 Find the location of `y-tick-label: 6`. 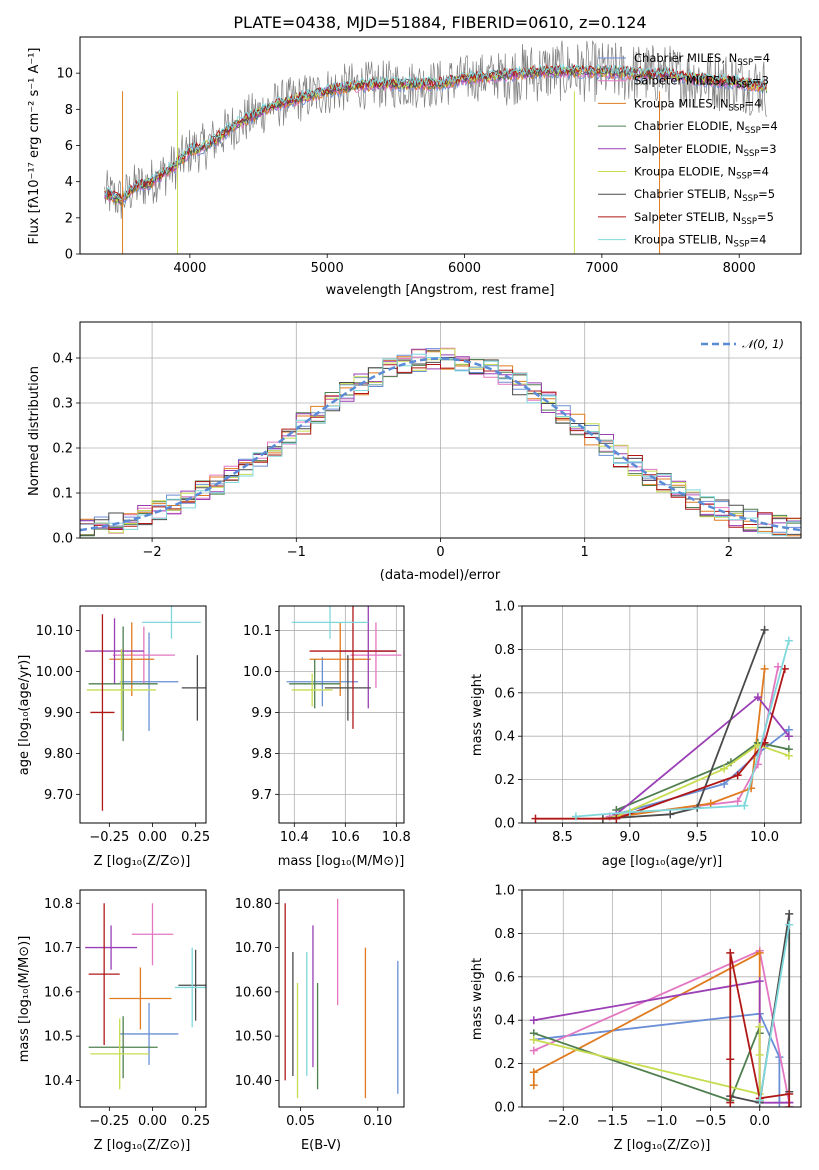

y-tick-label: 6 is located at coordinates (69, 146).